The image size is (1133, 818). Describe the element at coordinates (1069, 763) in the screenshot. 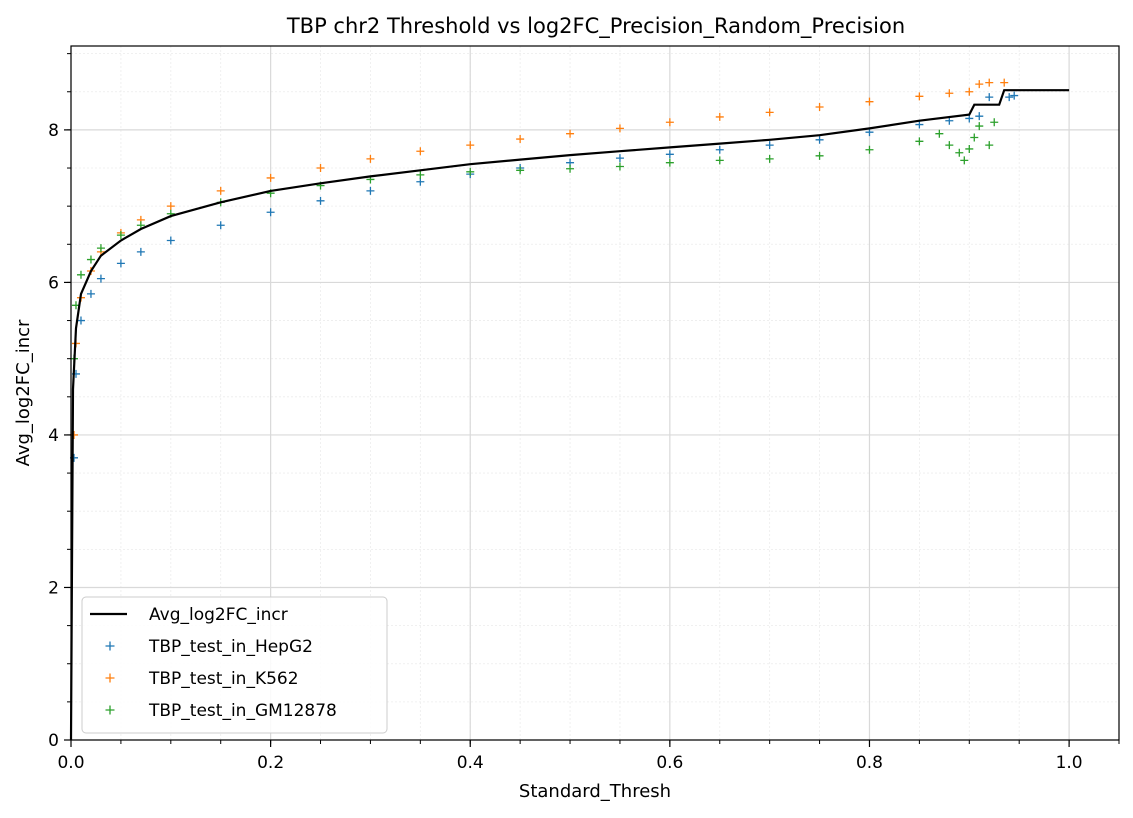

I see `x-tick-label: 1.0` at that location.